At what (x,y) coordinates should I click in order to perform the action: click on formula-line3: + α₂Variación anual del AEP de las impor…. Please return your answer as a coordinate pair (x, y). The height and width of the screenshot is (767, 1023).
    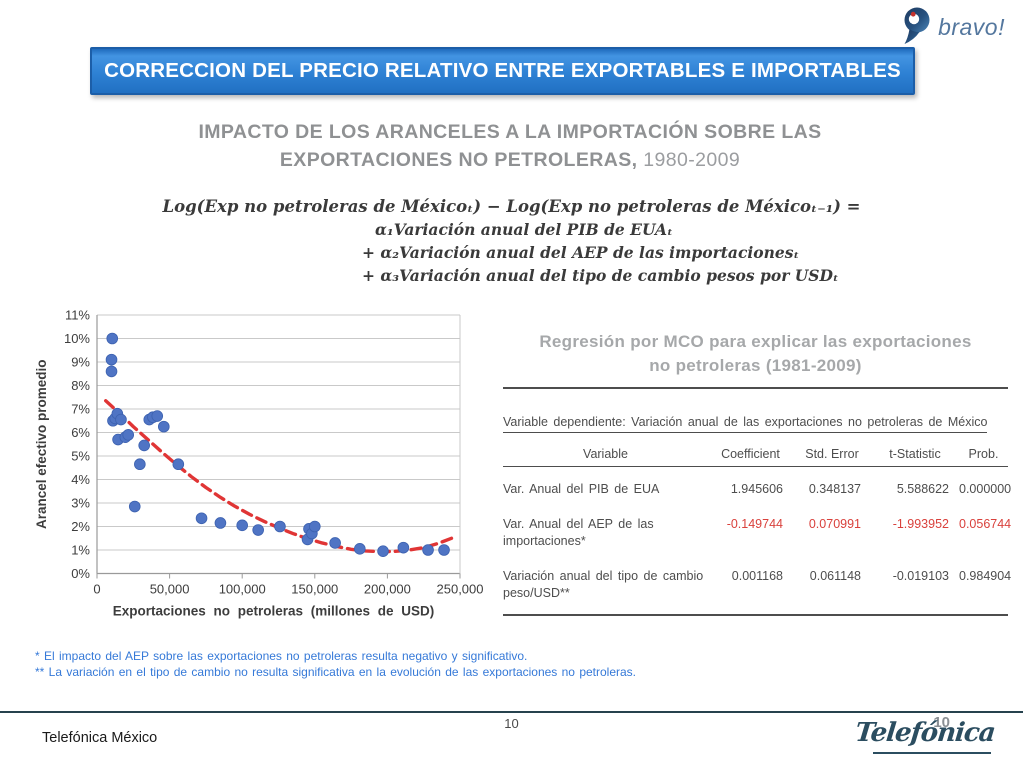
    Looking at the image, I should click on (581, 252).